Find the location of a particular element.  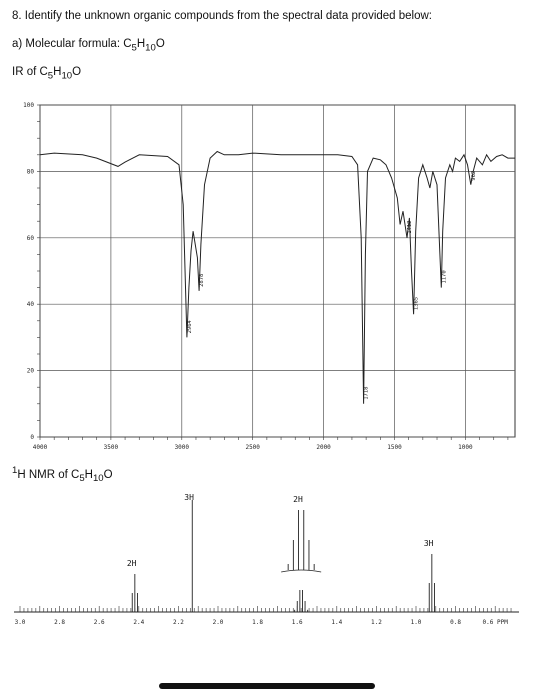

ir-y-tick-label: 100 is located at coordinates (28, 105).